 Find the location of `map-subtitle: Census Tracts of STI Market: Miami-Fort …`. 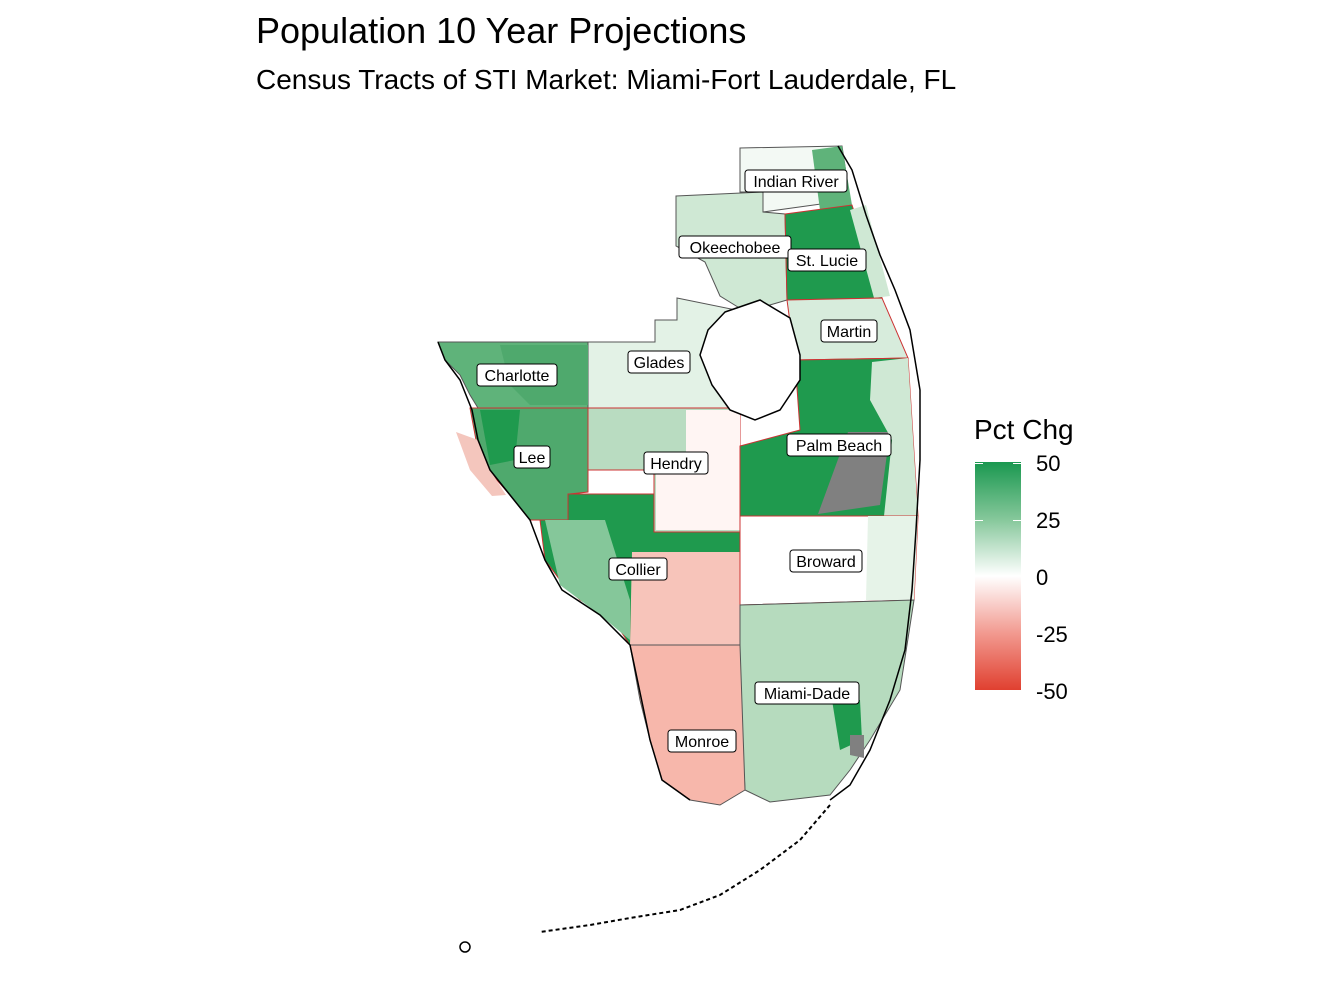

map-subtitle: Census Tracts of STI Market: Miami-Fort … is located at coordinates (606, 79).